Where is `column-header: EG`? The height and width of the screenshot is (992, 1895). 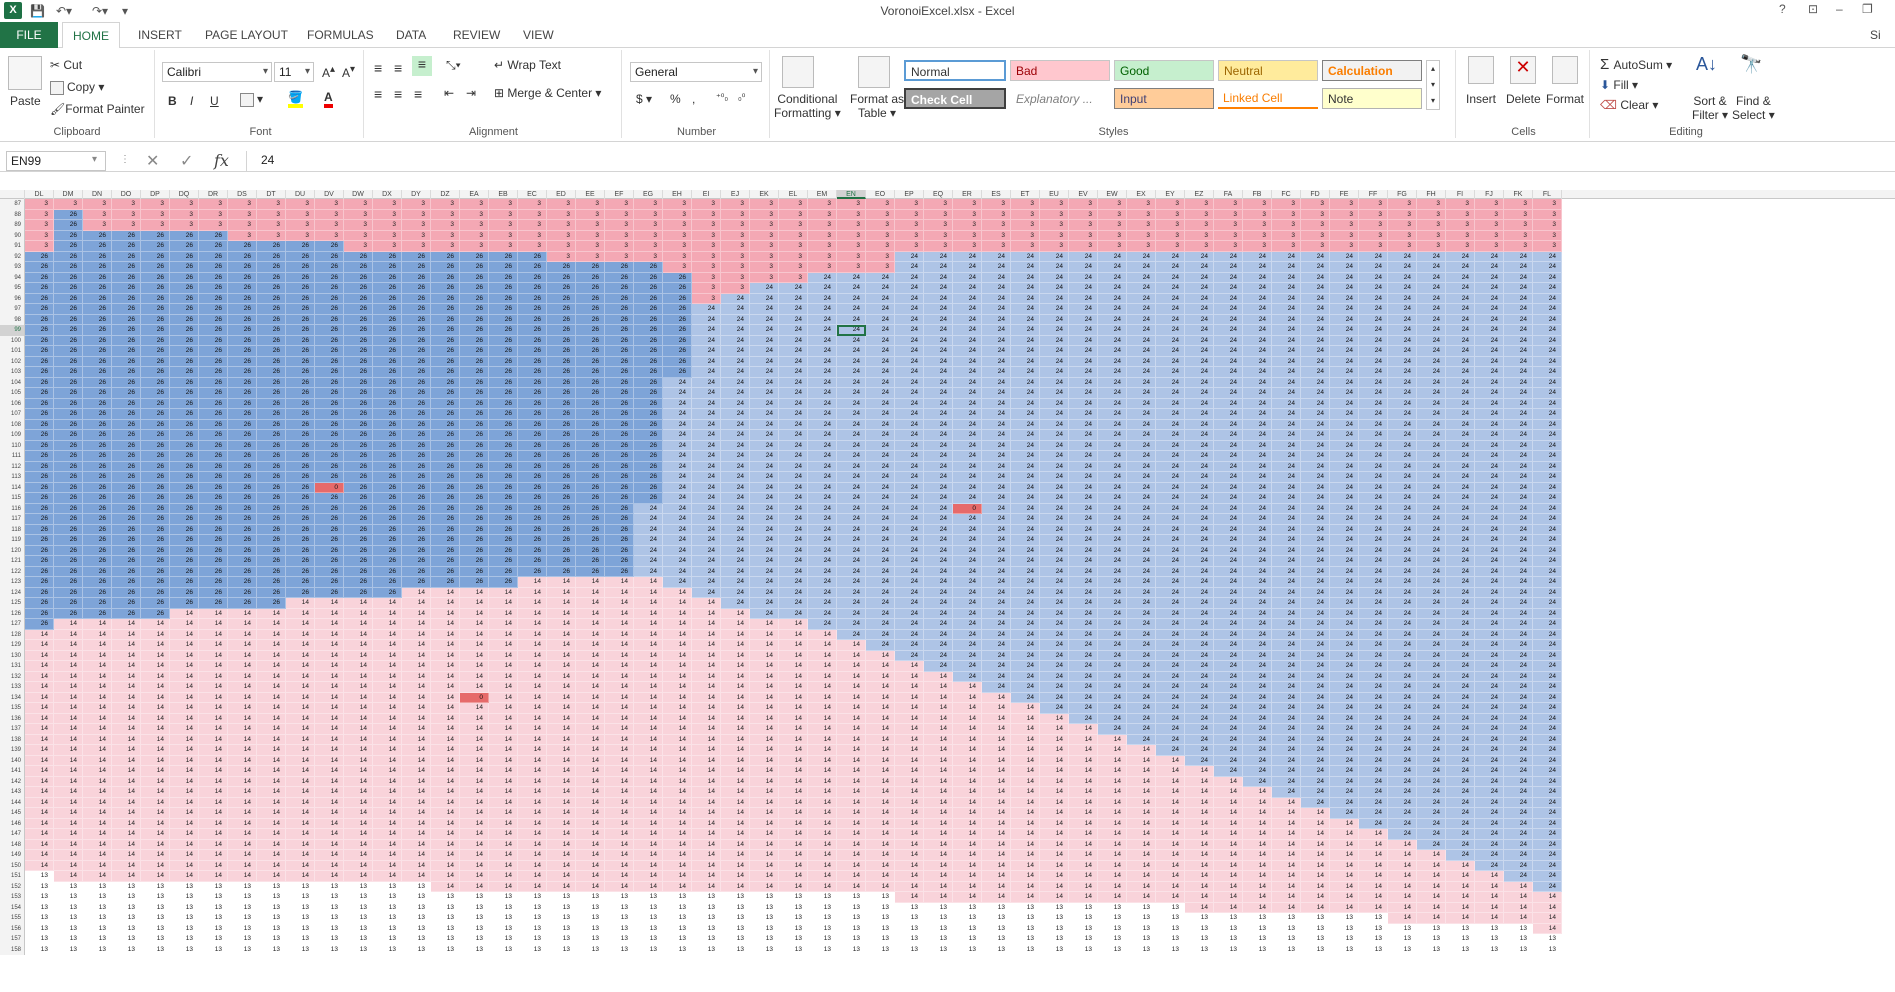
column-header: EG is located at coordinates (648, 194).